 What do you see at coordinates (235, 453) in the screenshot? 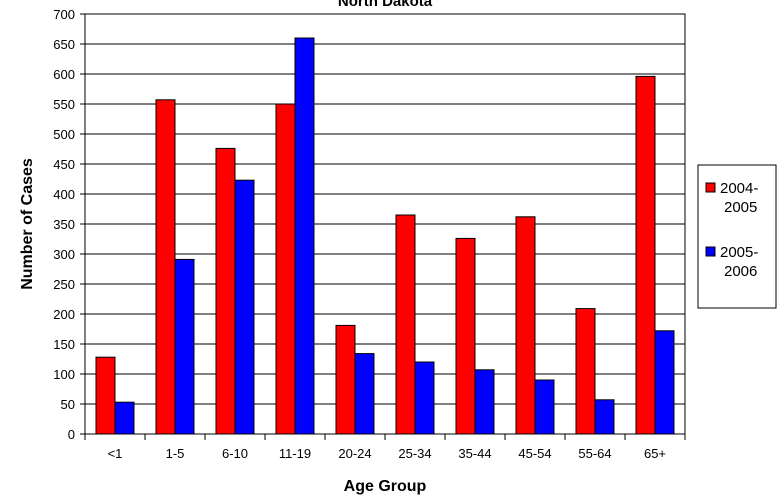
I see `x-tick-label: 6-10` at bounding box center [235, 453].